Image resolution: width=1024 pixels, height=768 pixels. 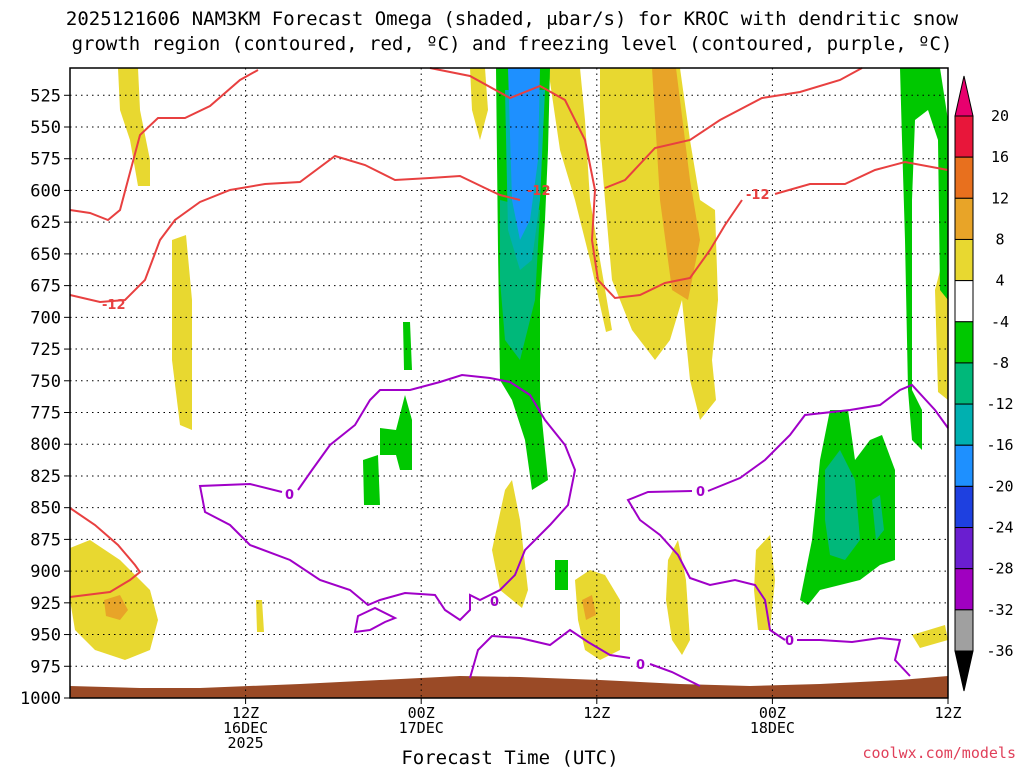 I want to click on y-tick-label: 775, so click(x=45, y=414).